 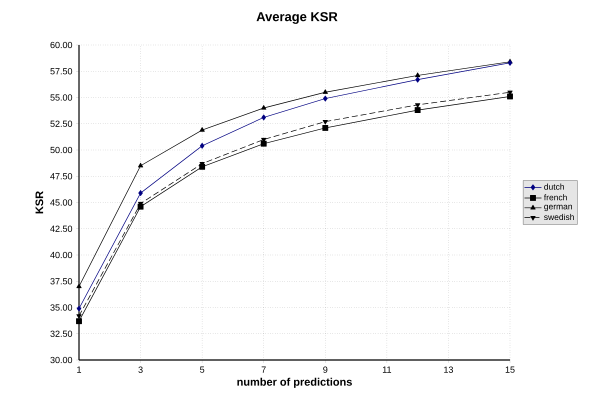 I want to click on y-tick-label: 57.50, so click(x=61, y=71).